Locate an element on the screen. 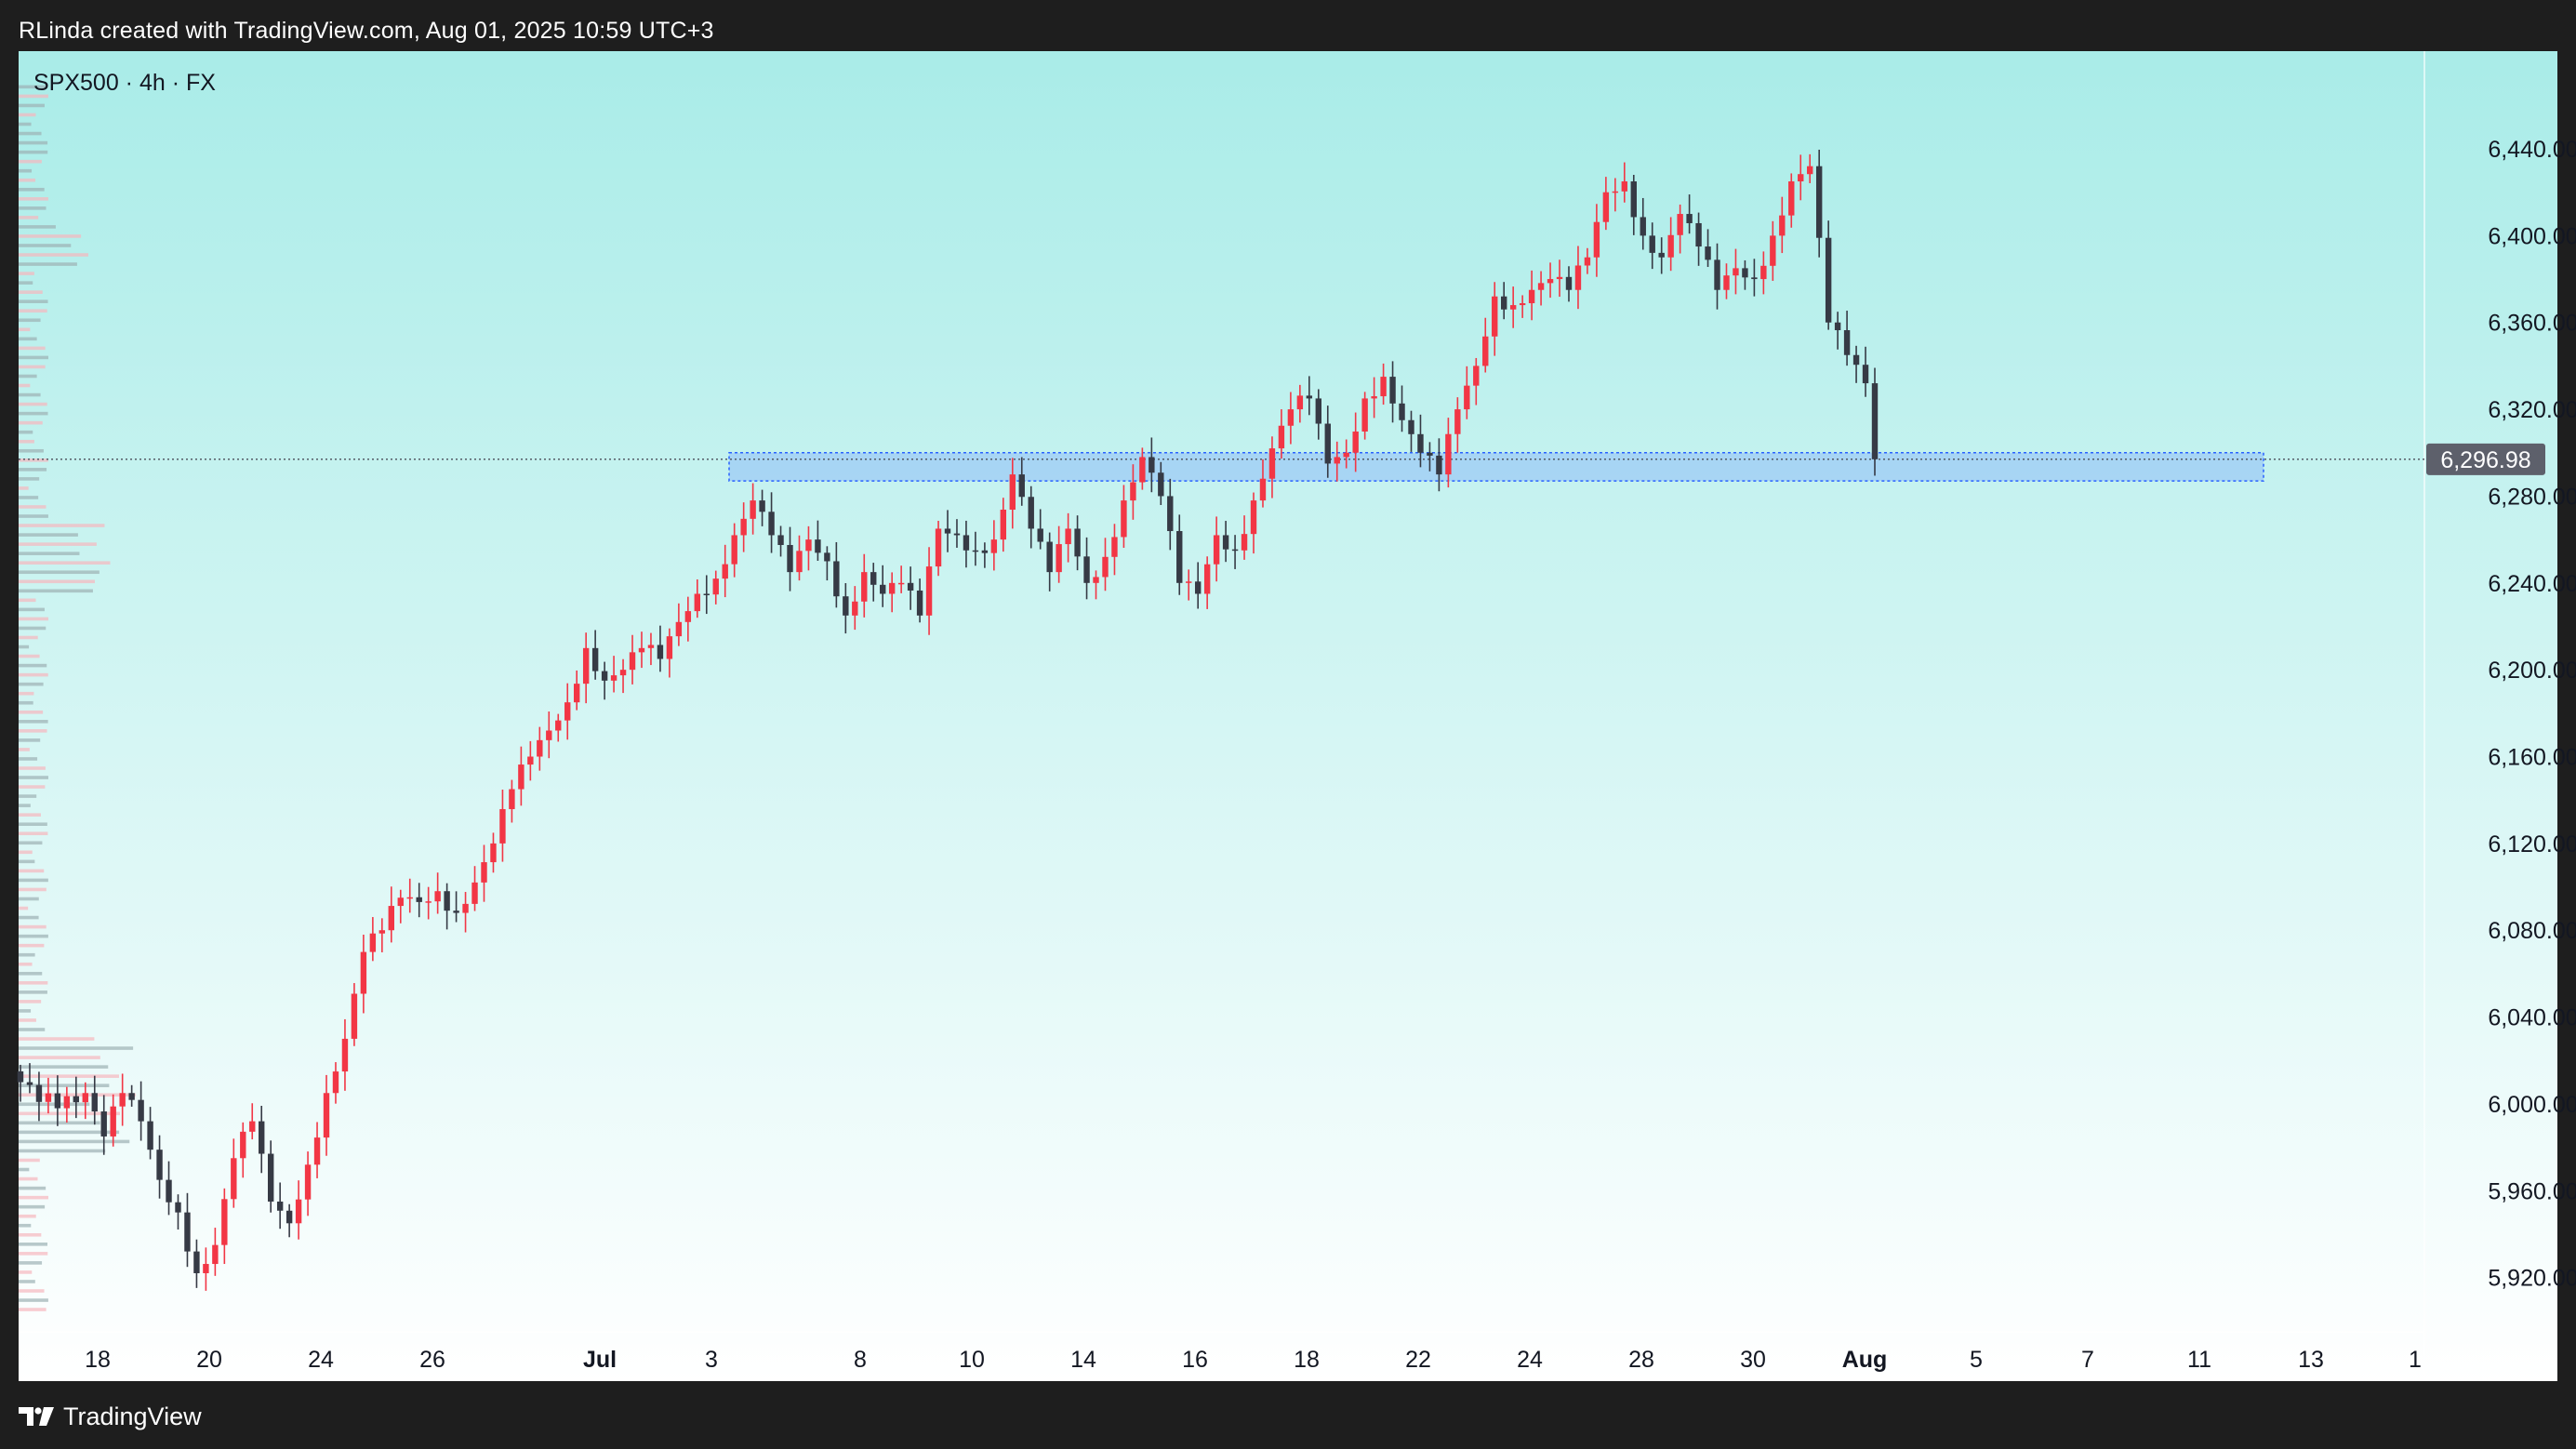 The image size is (2576, 1449). time-tick-label: 24 is located at coordinates (321, 1360).